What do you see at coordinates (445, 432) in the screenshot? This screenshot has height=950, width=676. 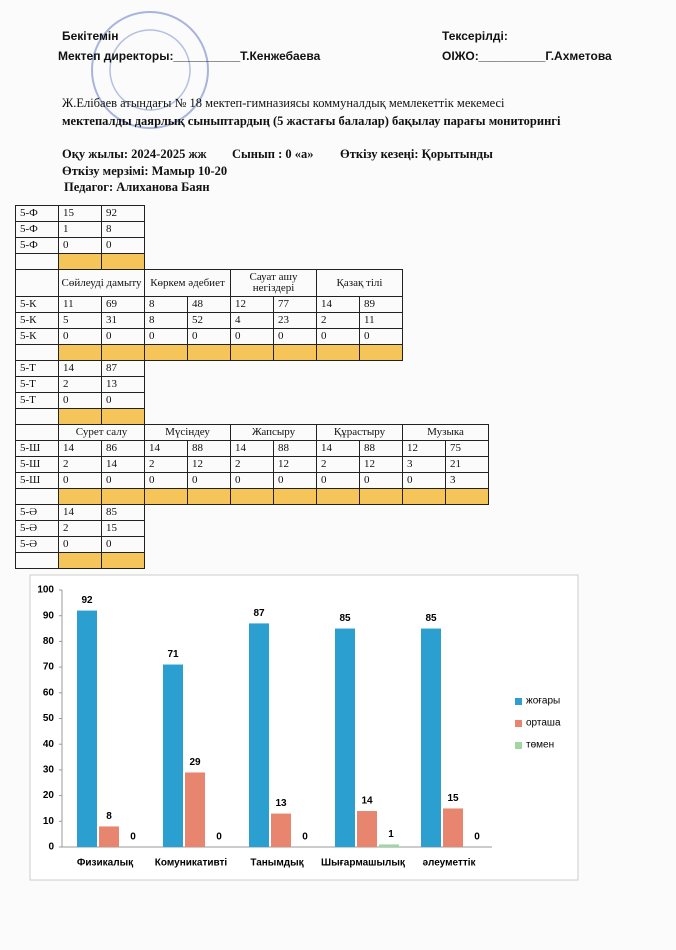 I see `header-cell: Музыка` at bounding box center [445, 432].